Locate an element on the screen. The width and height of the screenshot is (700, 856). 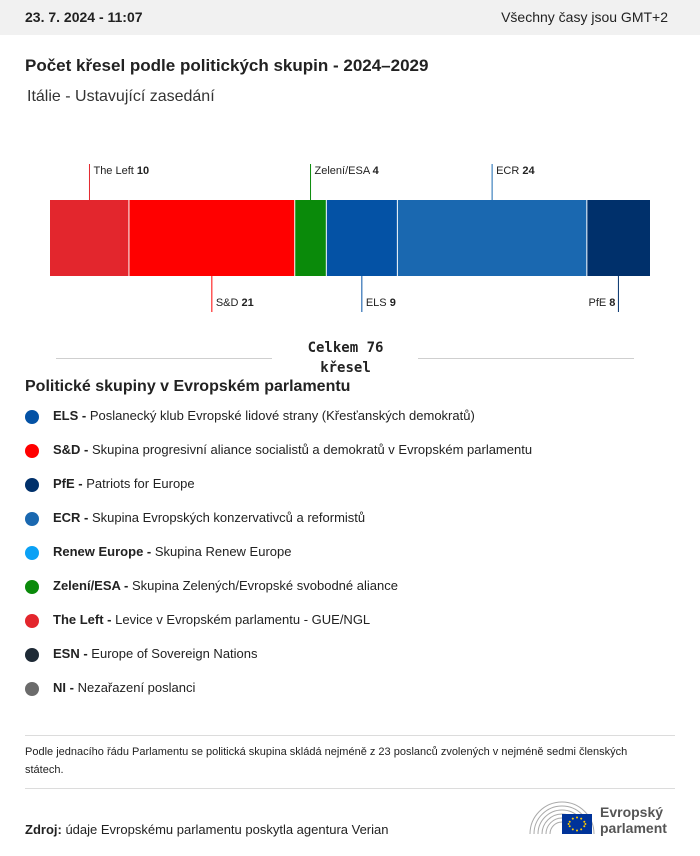
source-label: Zdroj: is located at coordinates (43, 829).